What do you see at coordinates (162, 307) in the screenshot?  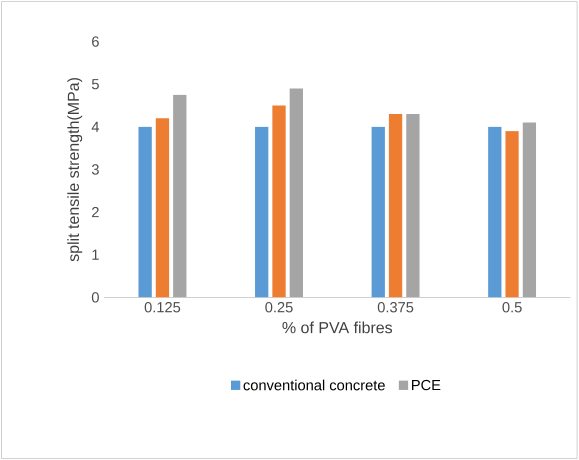 I see `x-tick-label: 0.125` at bounding box center [162, 307].